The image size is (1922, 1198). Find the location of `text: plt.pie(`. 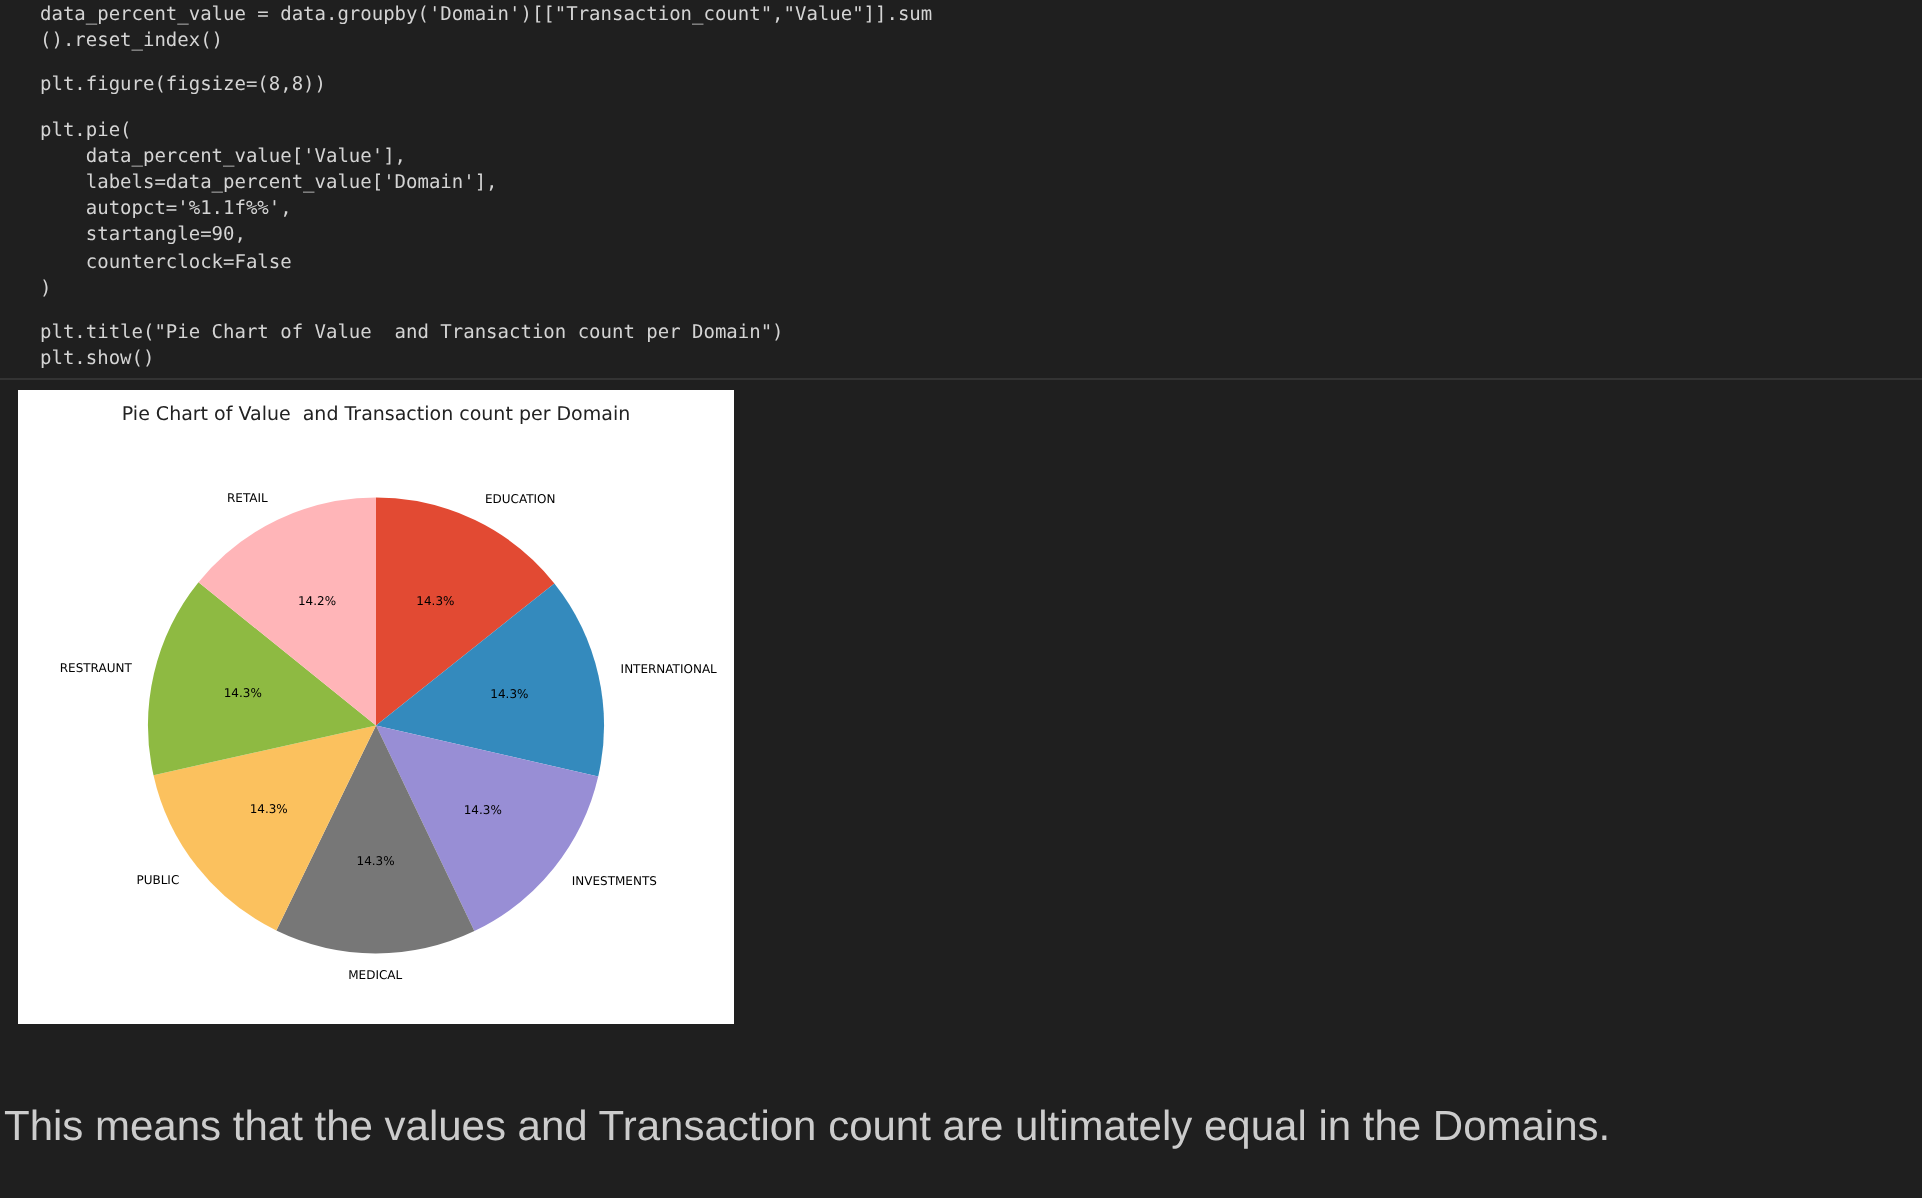

text: plt.pie( is located at coordinates (87, 130).